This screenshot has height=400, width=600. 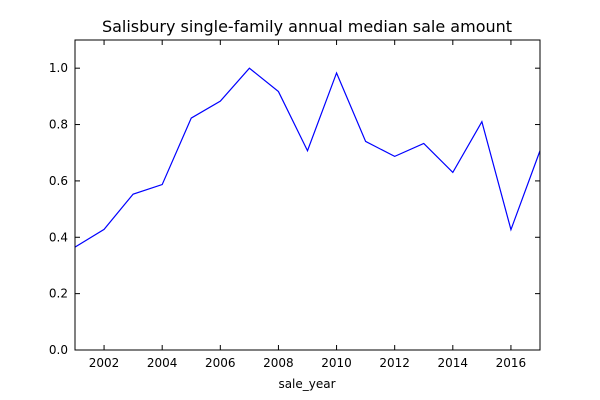 I want to click on x-tick-label: 2010, so click(x=336, y=363).